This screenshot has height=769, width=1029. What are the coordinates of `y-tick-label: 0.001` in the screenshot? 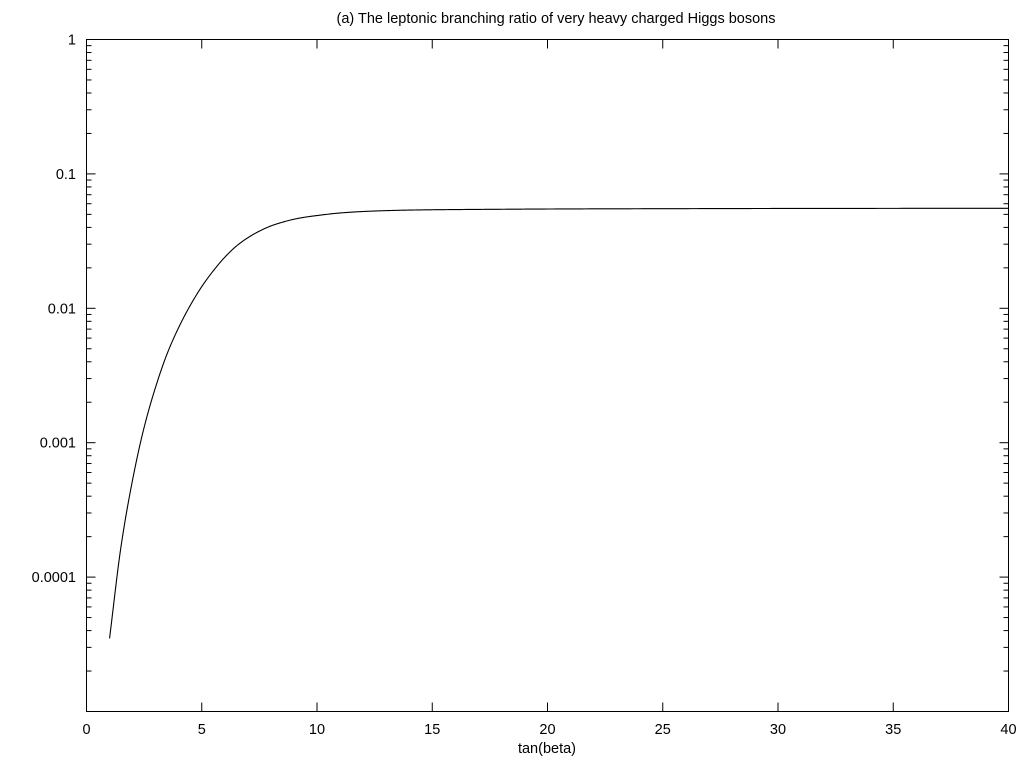 It's located at (58, 444).